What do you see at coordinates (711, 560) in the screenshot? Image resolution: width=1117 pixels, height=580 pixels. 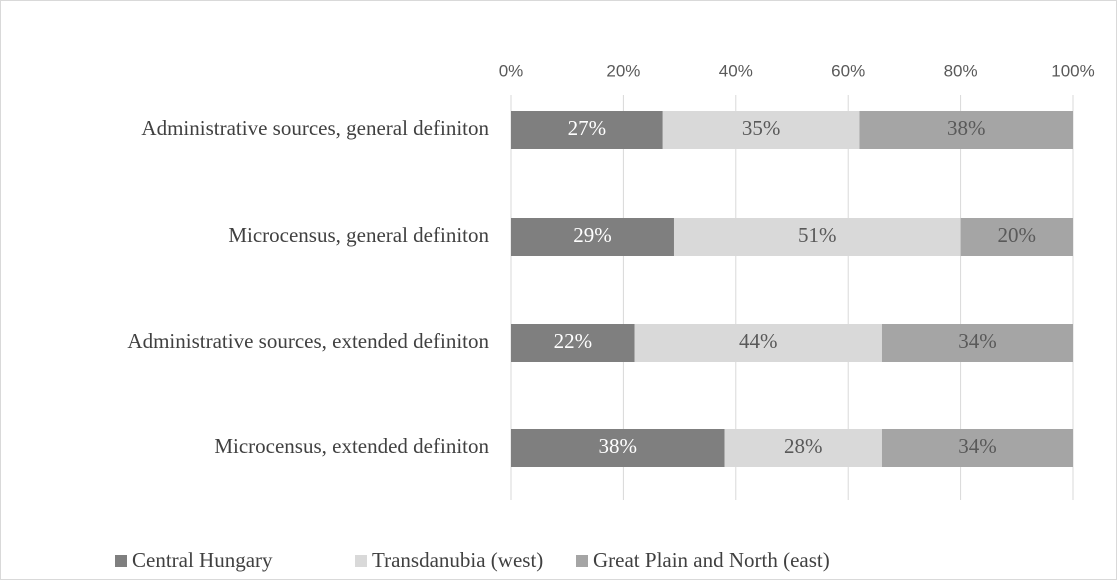 I see `legend-label: Great Plain and North (east)` at bounding box center [711, 560].